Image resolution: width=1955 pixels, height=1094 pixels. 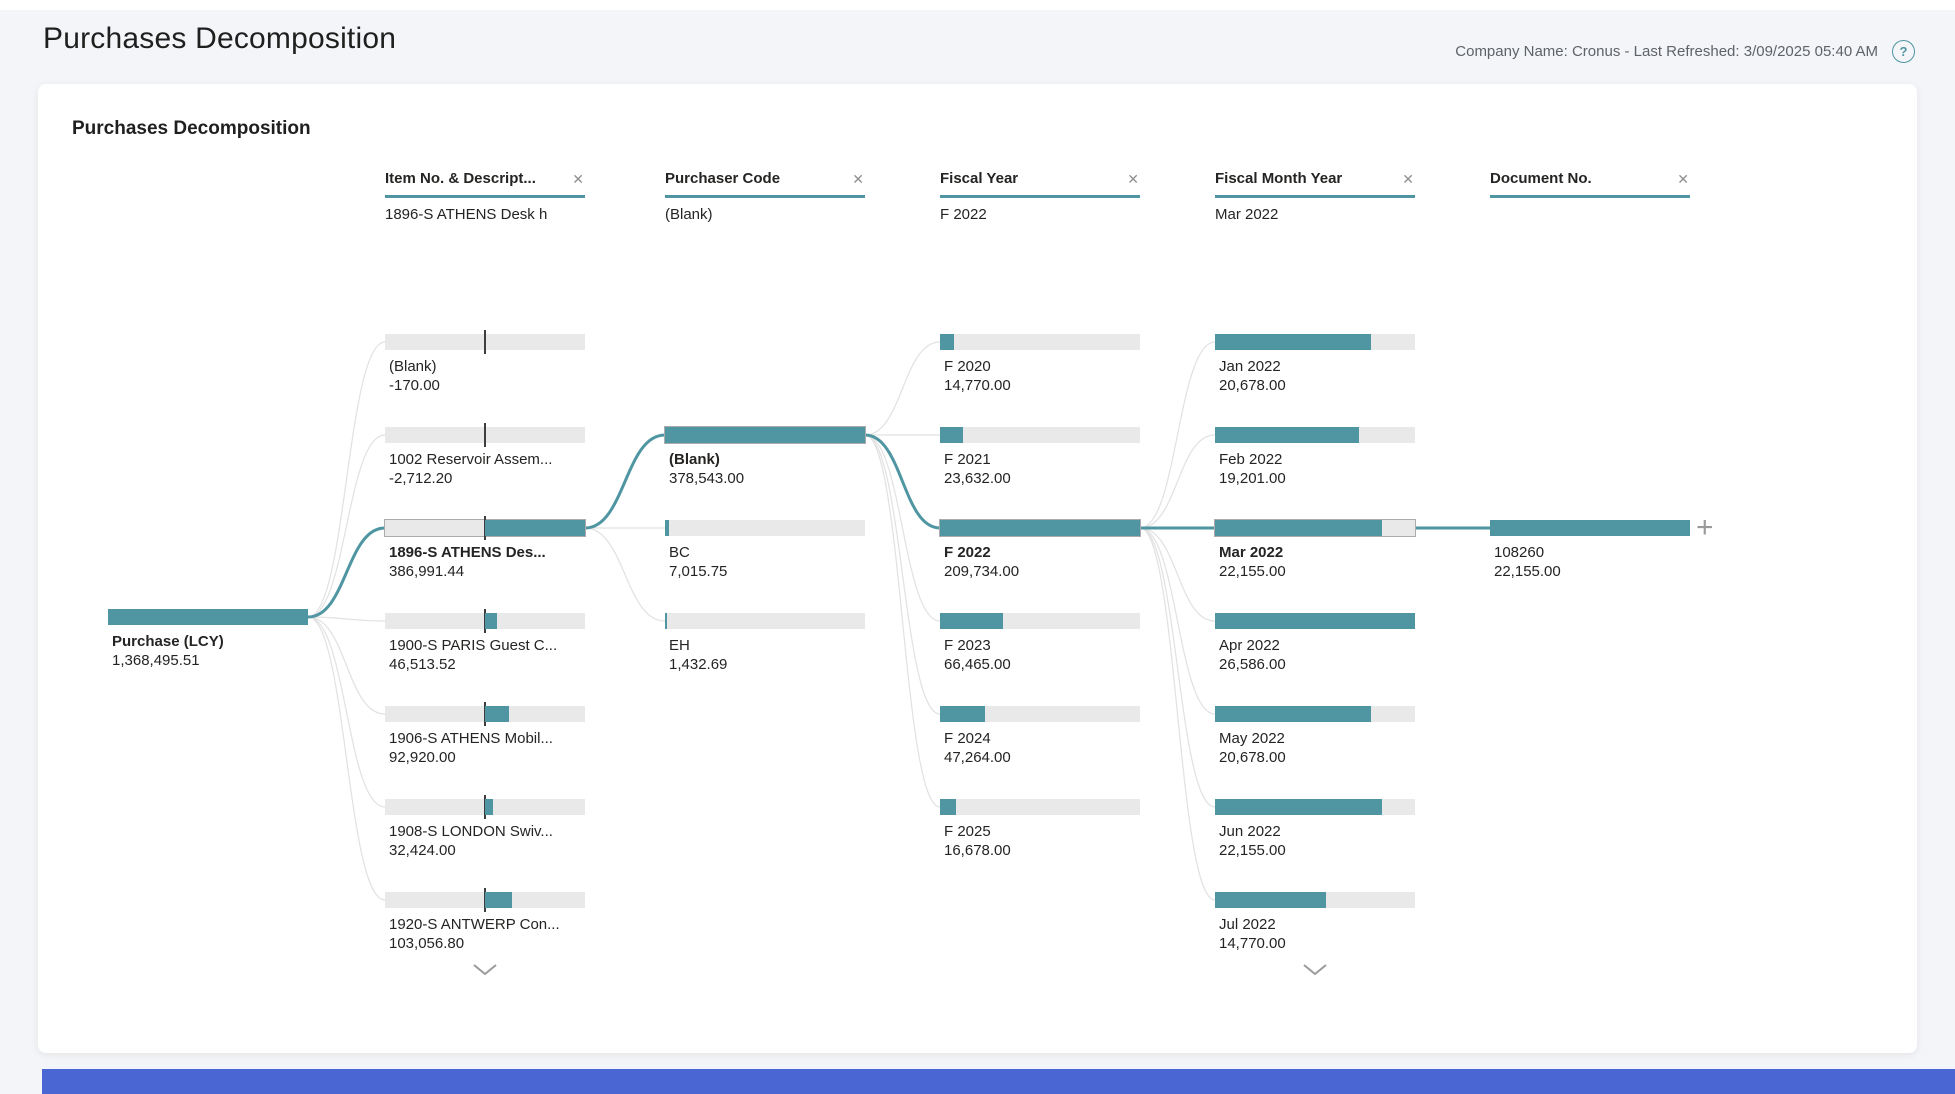 What do you see at coordinates (1315, 457) in the screenshot?
I see `tree-node-3-1: Feb 2022 19,201.00` at bounding box center [1315, 457].